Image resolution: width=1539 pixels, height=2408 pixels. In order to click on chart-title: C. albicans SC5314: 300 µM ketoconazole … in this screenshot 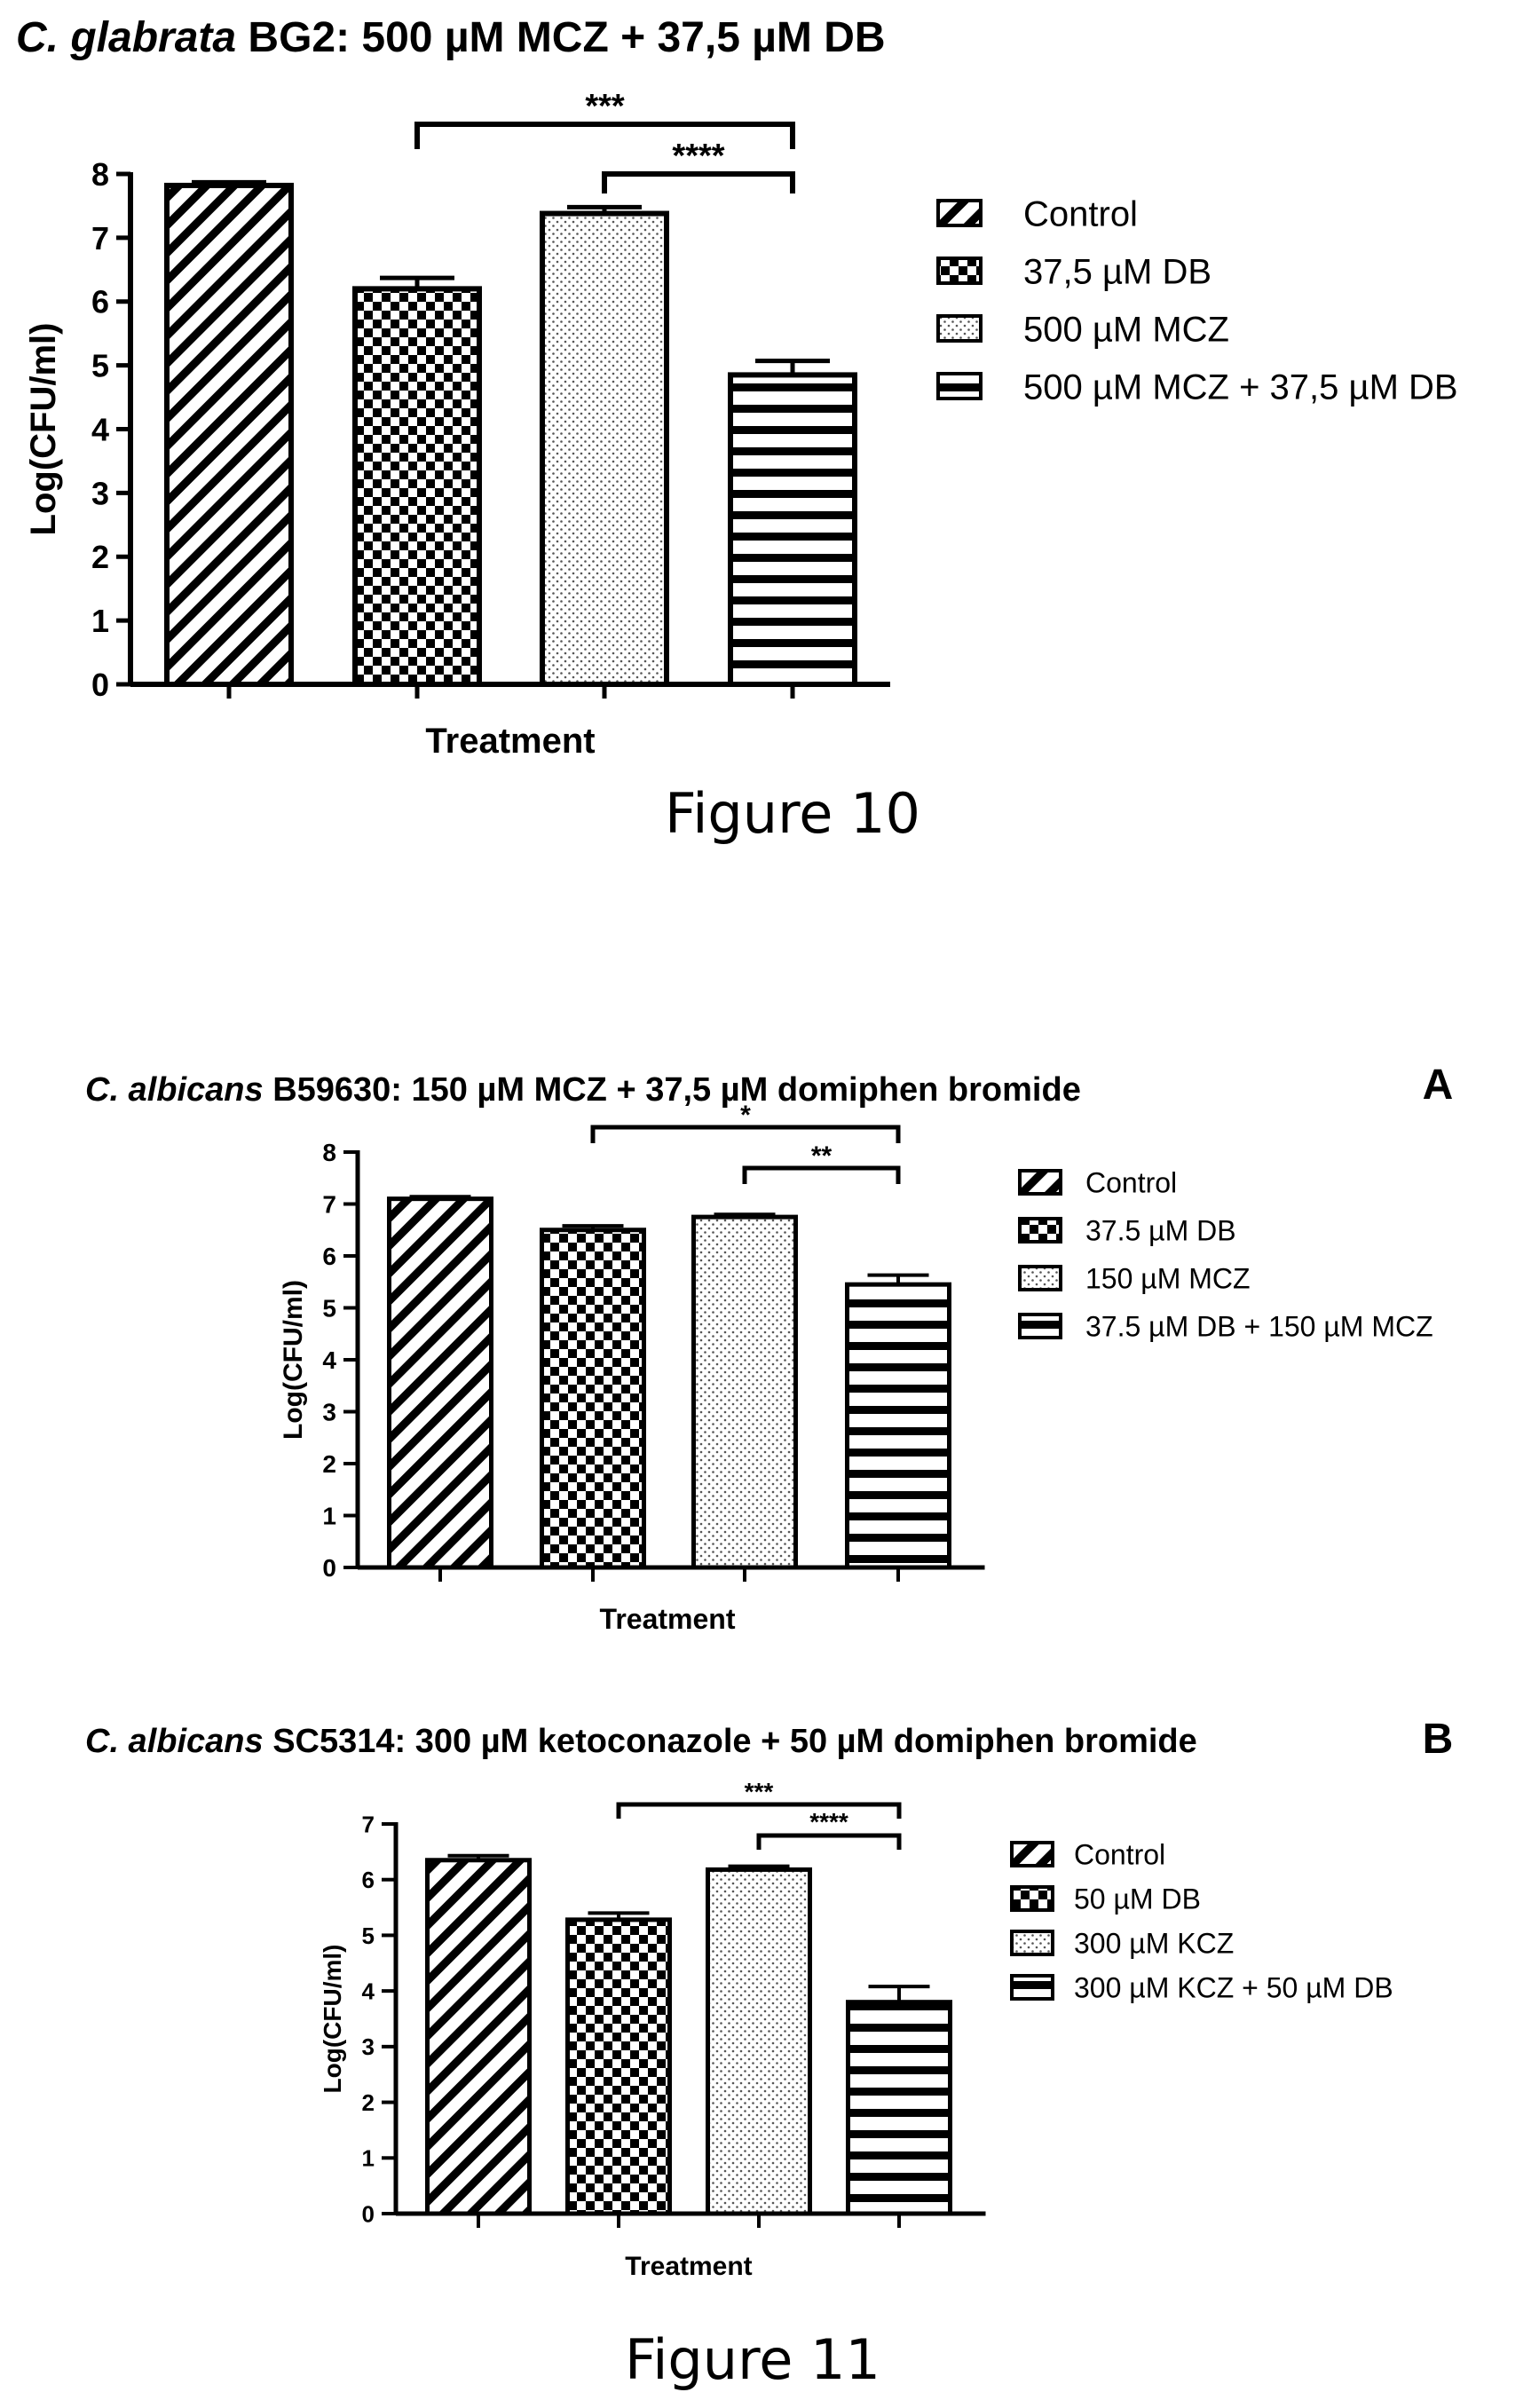, I will do `click(641, 1742)`.